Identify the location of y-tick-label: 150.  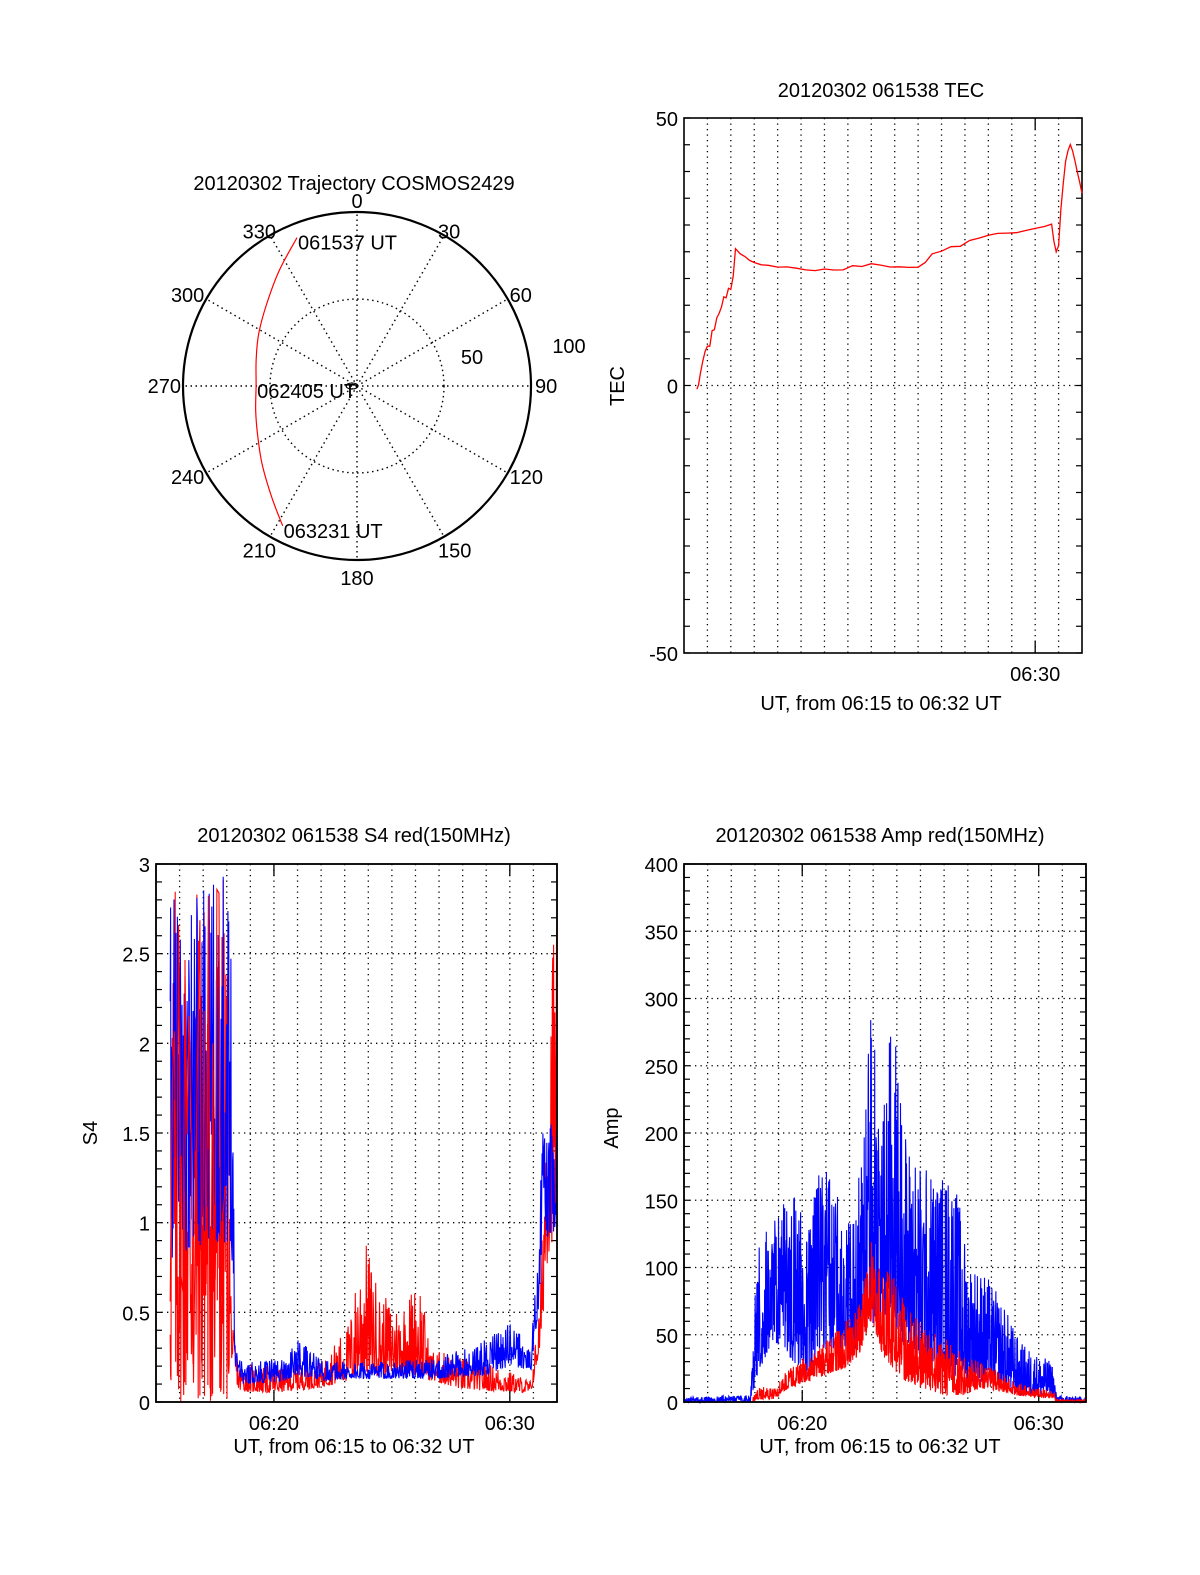
(661, 1202).